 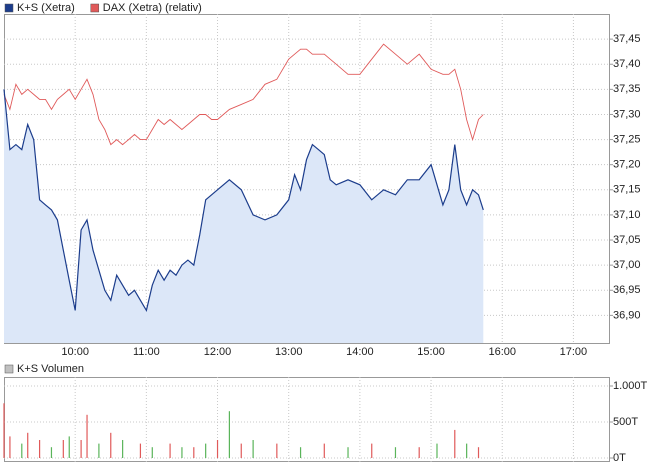 I want to click on y-tick-label: 500T, so click(x=625, y=422).